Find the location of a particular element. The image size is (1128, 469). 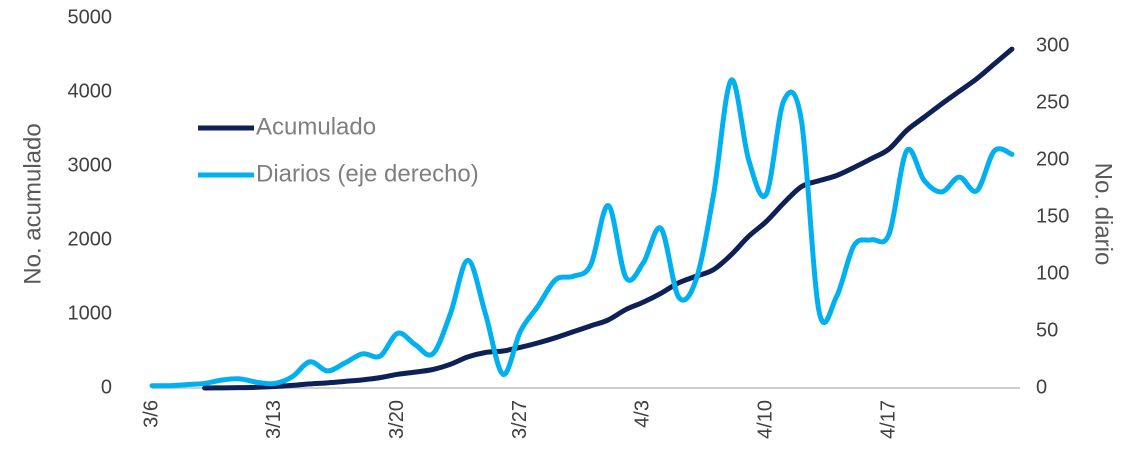

y2-tick-label: 0 is located at coordinates (1041, 387).